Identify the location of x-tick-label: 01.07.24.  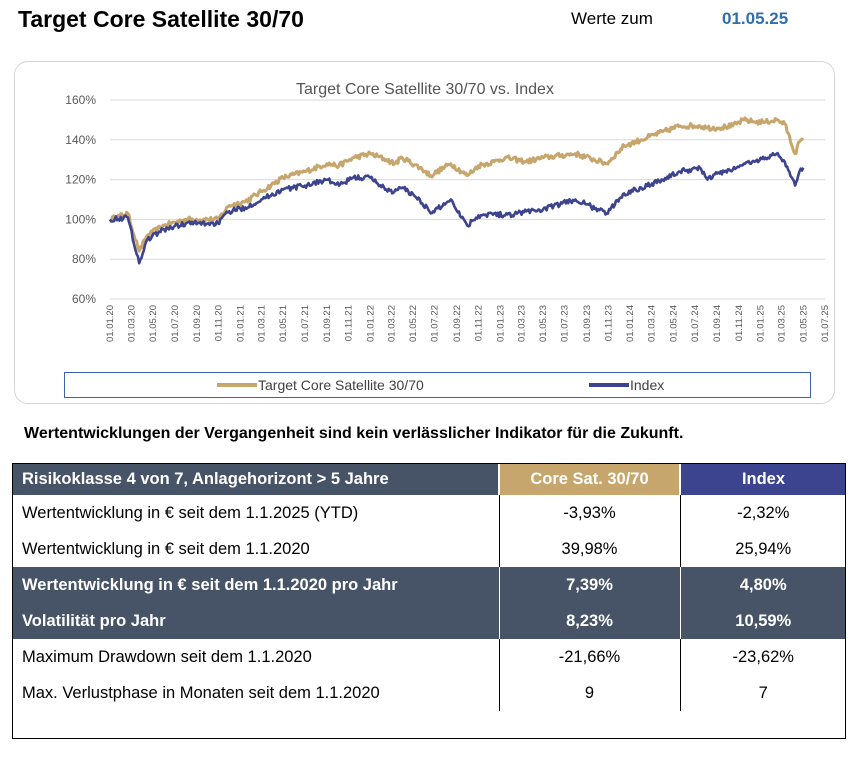
(695, 323).